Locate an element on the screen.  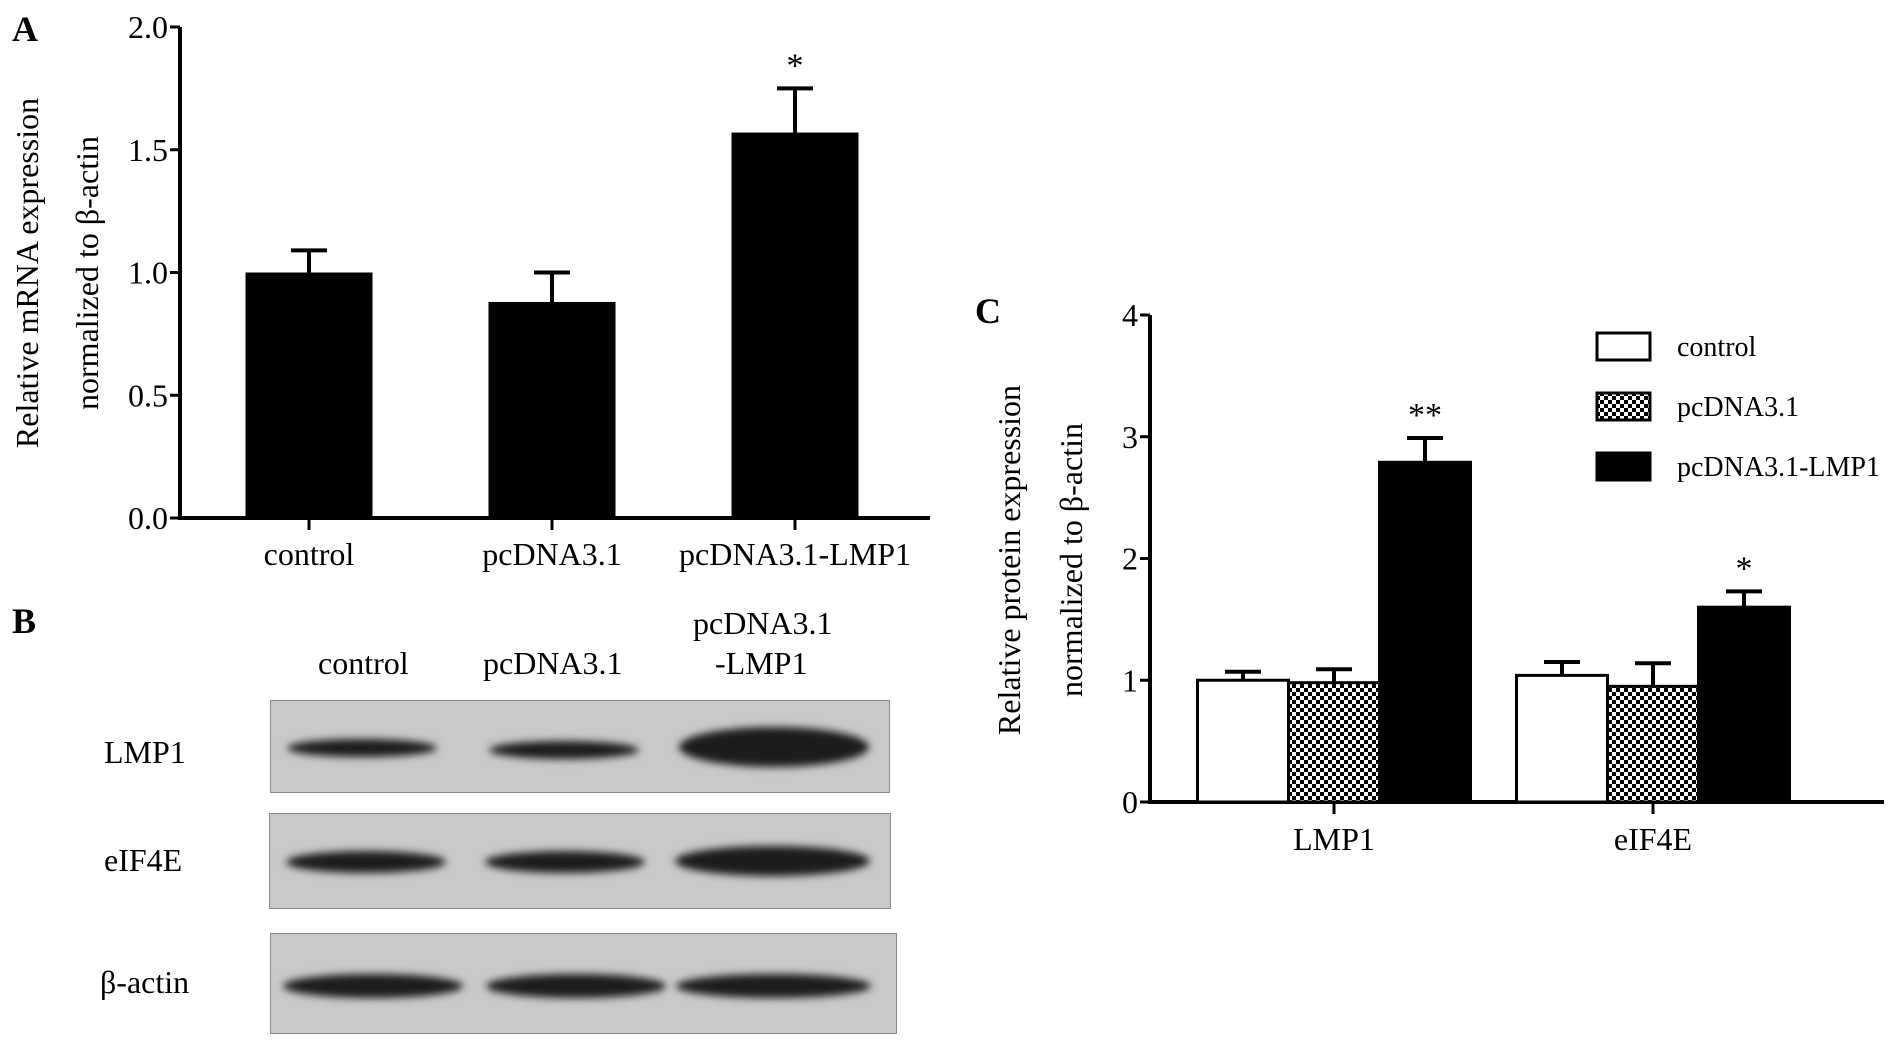
chart-a-ylabel-line1: Relative mRNA expression is located at coordinates (27, 273).